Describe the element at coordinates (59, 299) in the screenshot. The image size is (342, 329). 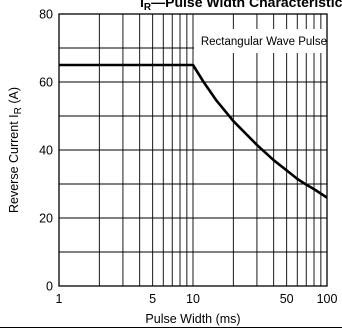
I see `x-tick-label: 1` at that location.